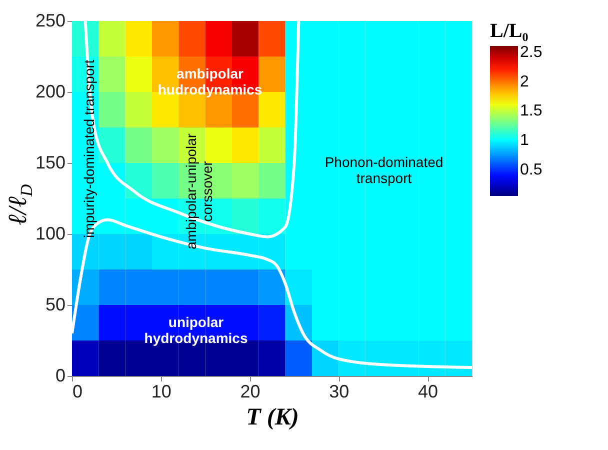 The width and height of the screenshot is (608, 450). I want to click on color-bar-label: 2, so click(524, 81).